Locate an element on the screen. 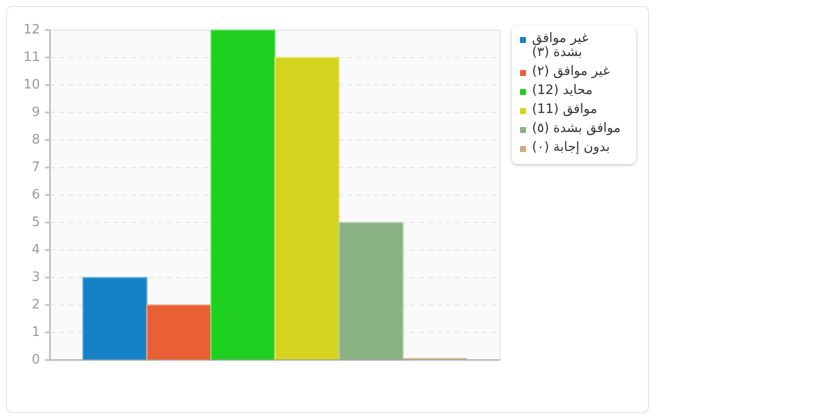  y-tick-label: 1 is located at coordinates (36, 332).